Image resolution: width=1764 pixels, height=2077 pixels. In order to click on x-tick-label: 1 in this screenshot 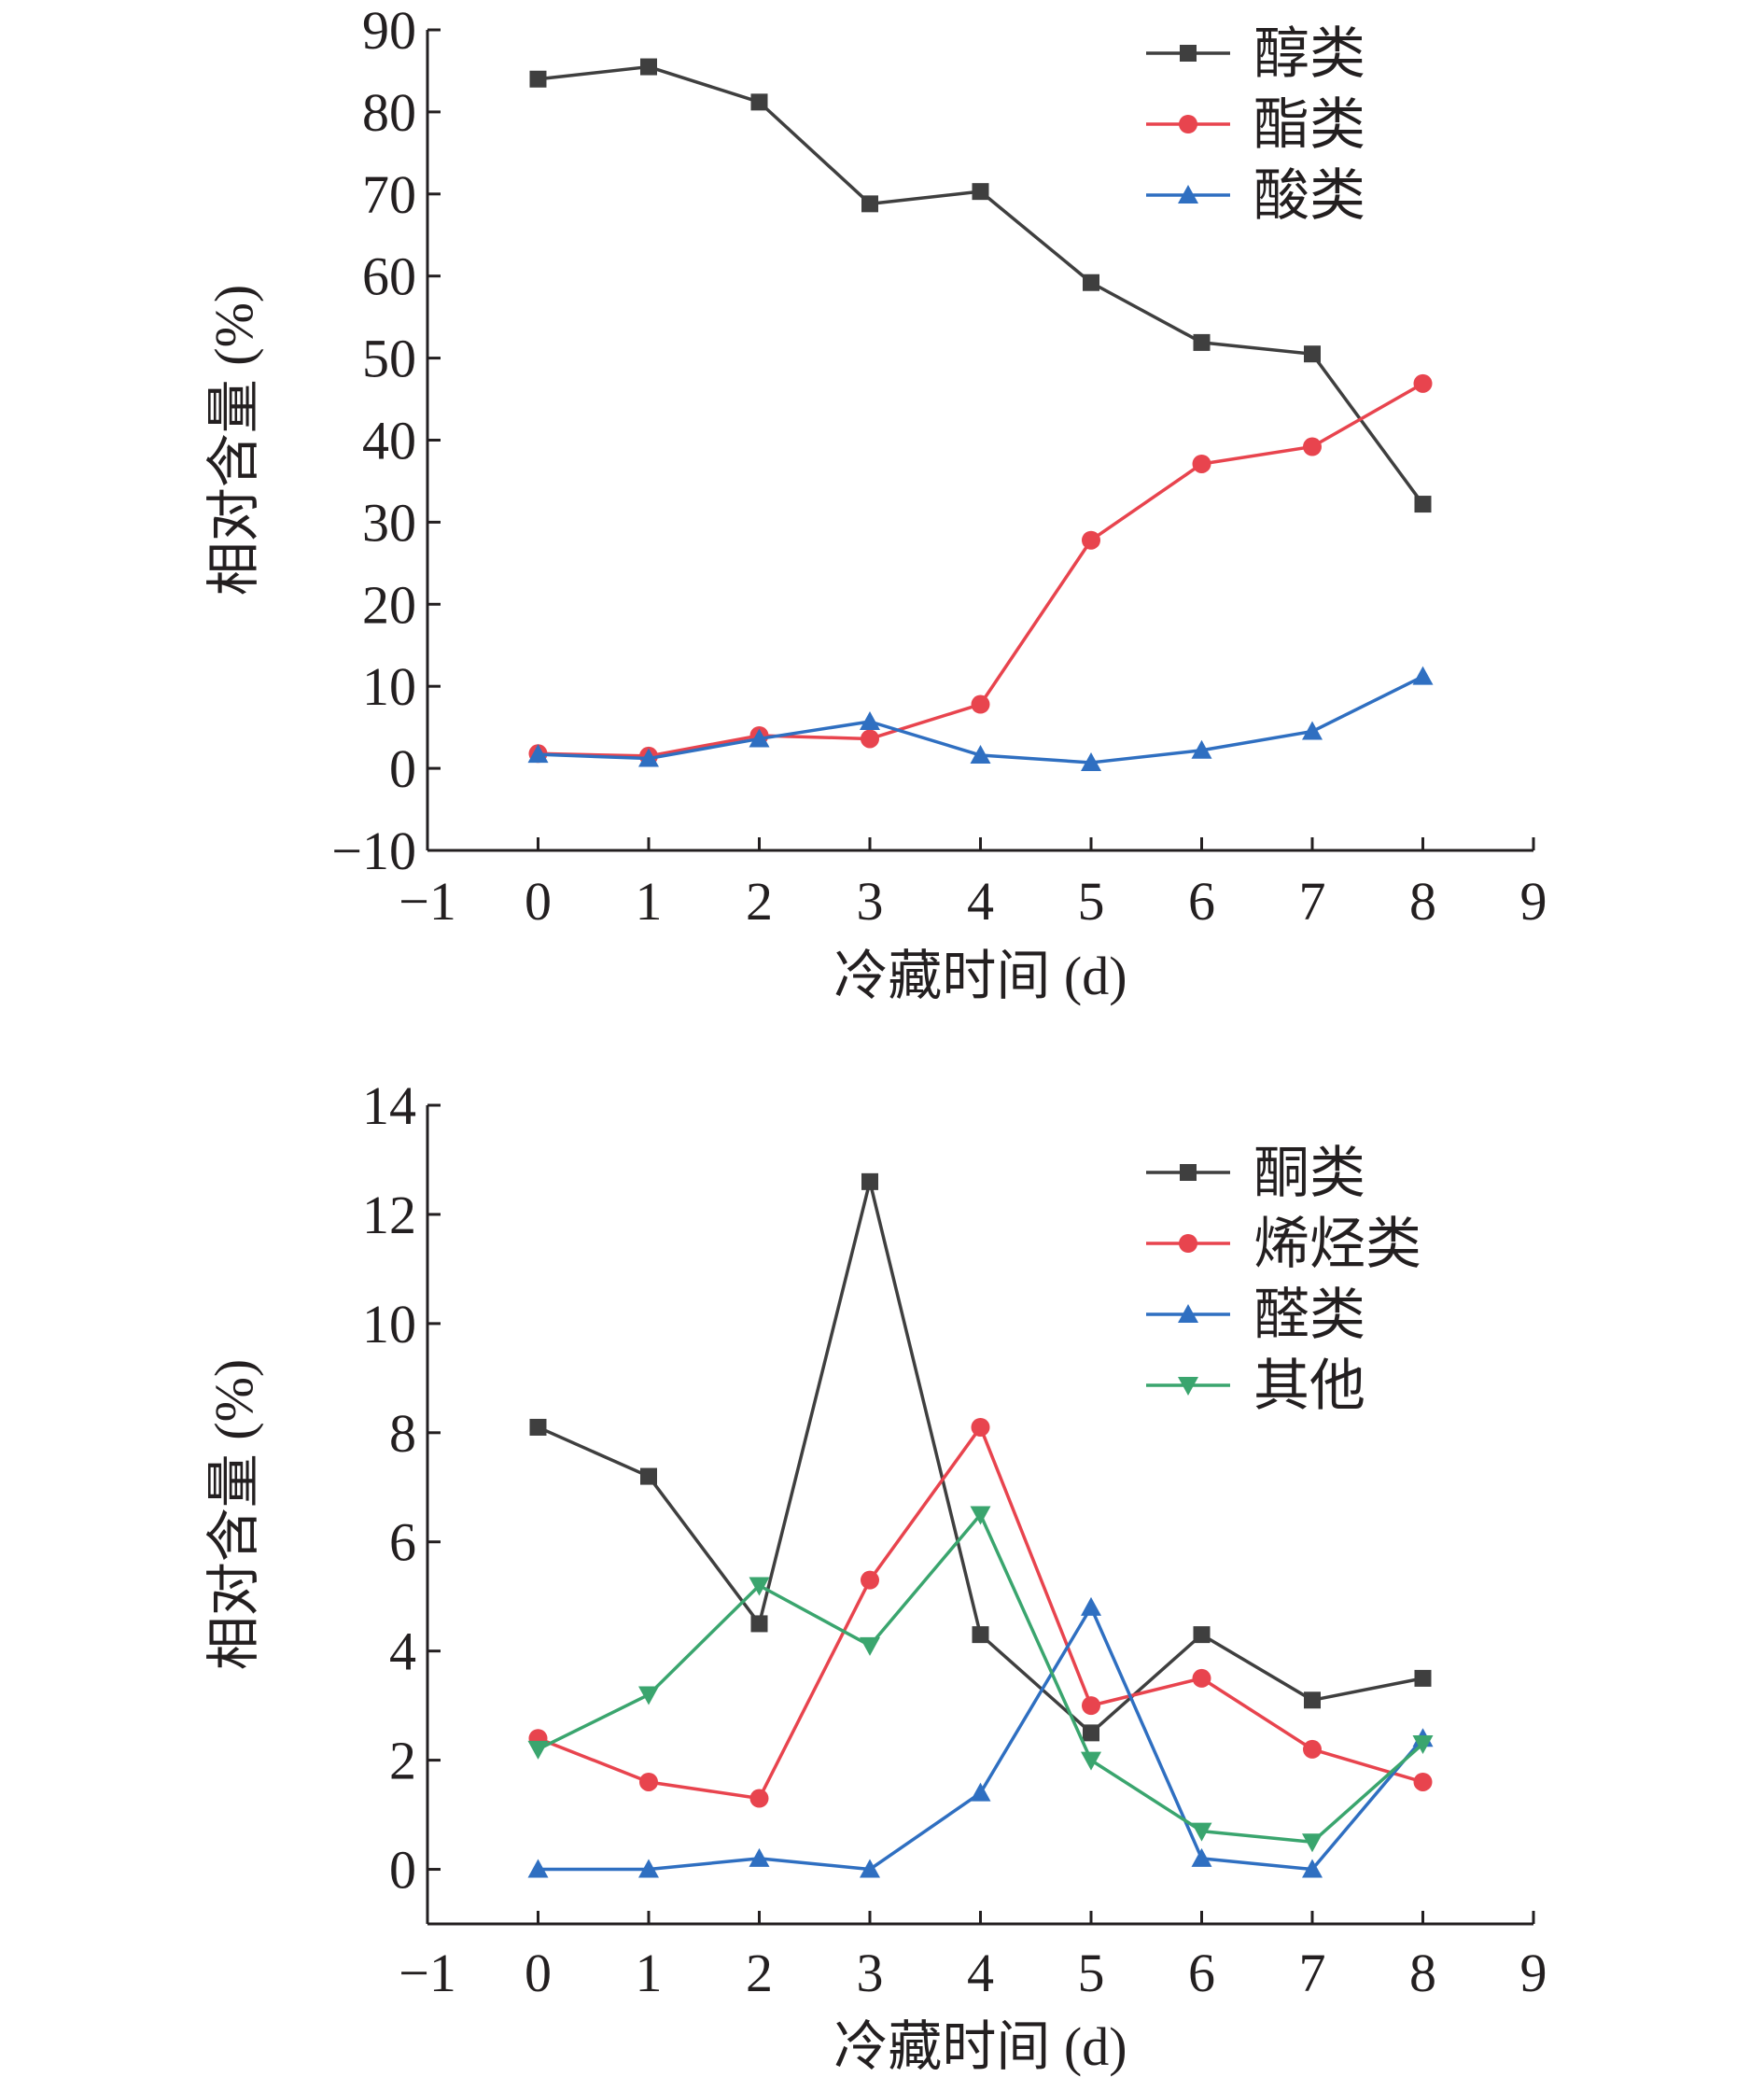, I will do `click(649, 901)`.